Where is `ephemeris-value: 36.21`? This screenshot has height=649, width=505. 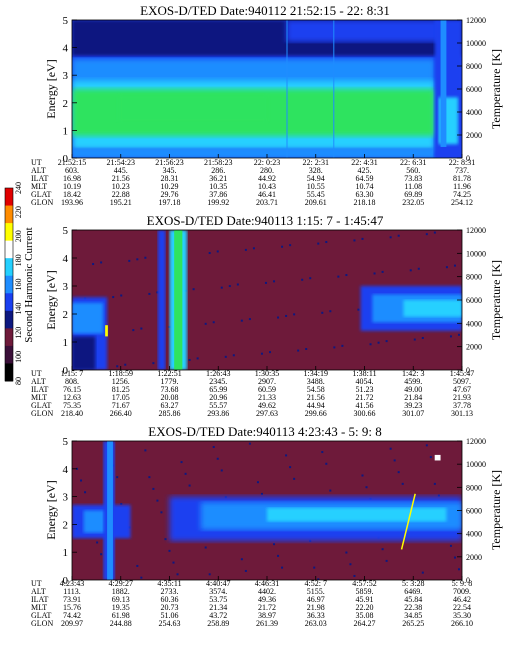 ephemeris-value: 36.21 is located at coordinates (218, 178).